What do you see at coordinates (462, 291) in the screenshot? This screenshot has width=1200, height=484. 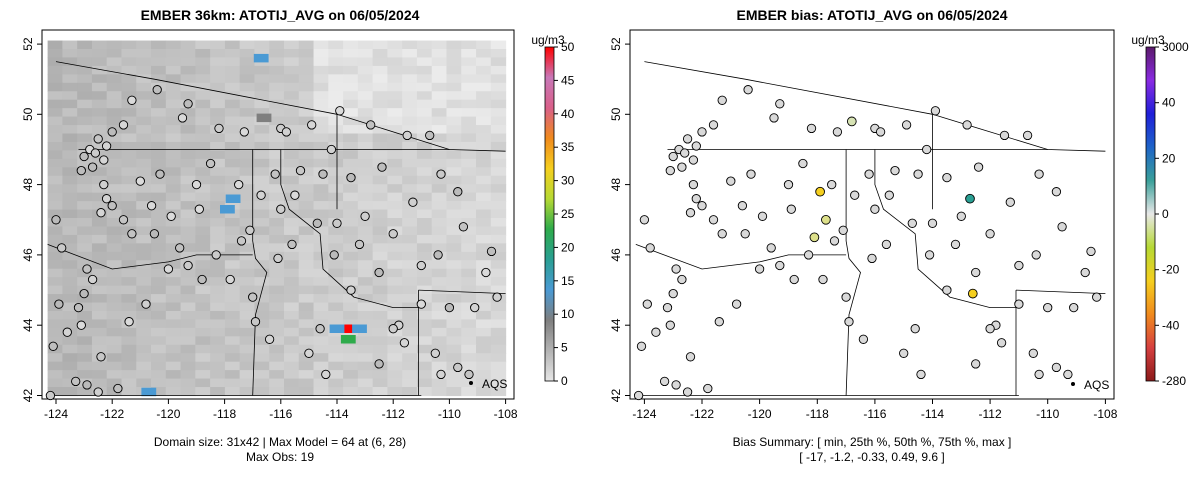 I see `boundary-line` at bounding box center [462, 291].